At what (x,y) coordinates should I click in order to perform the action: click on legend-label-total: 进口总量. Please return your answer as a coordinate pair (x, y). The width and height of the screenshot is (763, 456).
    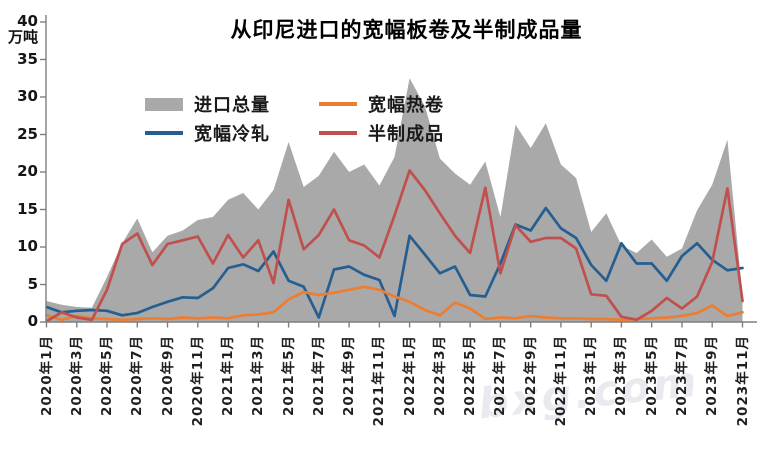
    Looking at the image, I should click on (232, 105).